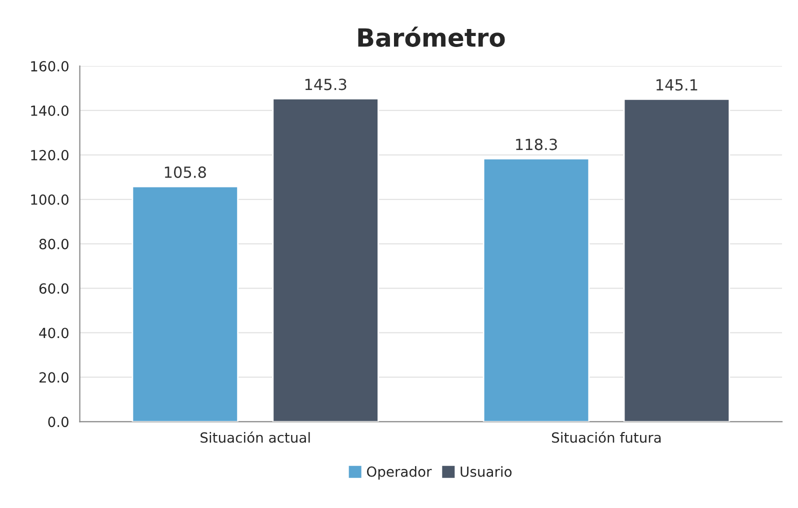 The image size is (798, 508). I want to click on y-tick-label: 140.0, so click(49, 110).